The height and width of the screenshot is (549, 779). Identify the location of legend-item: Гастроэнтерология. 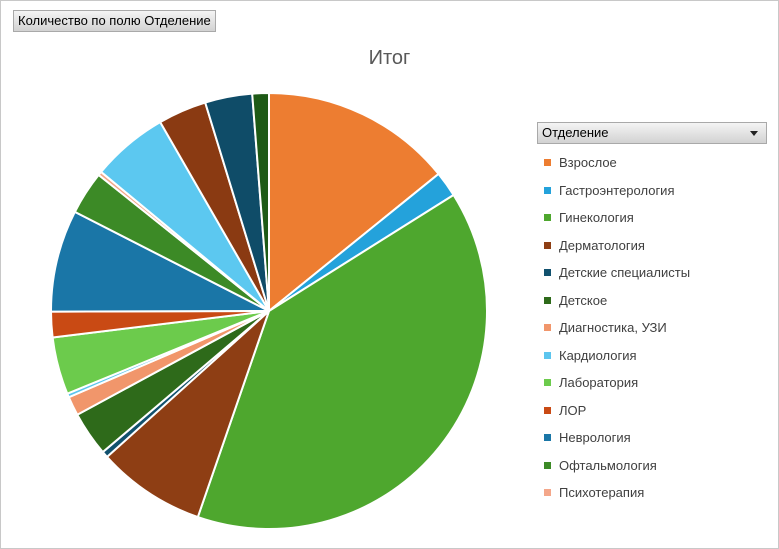
(652, 191).